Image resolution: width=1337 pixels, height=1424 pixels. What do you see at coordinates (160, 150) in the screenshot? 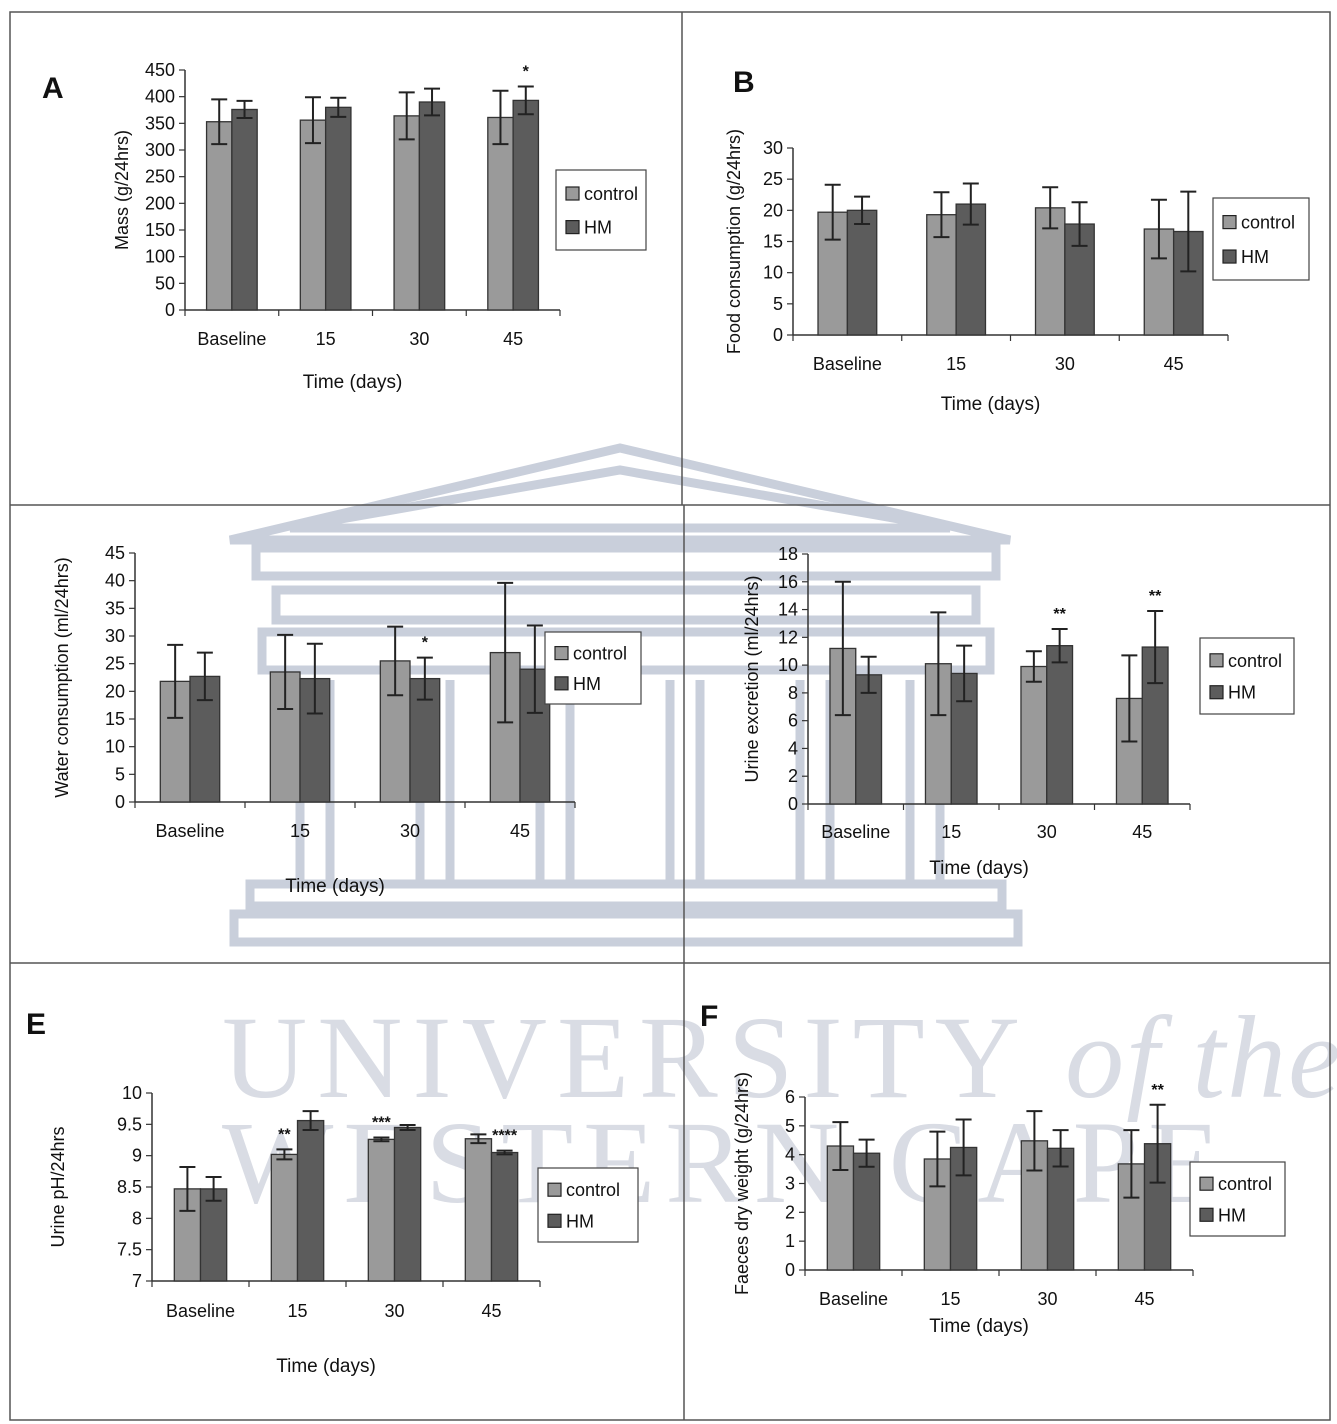
I see `y-tick-label: 300` at bounding box center [160, 150].